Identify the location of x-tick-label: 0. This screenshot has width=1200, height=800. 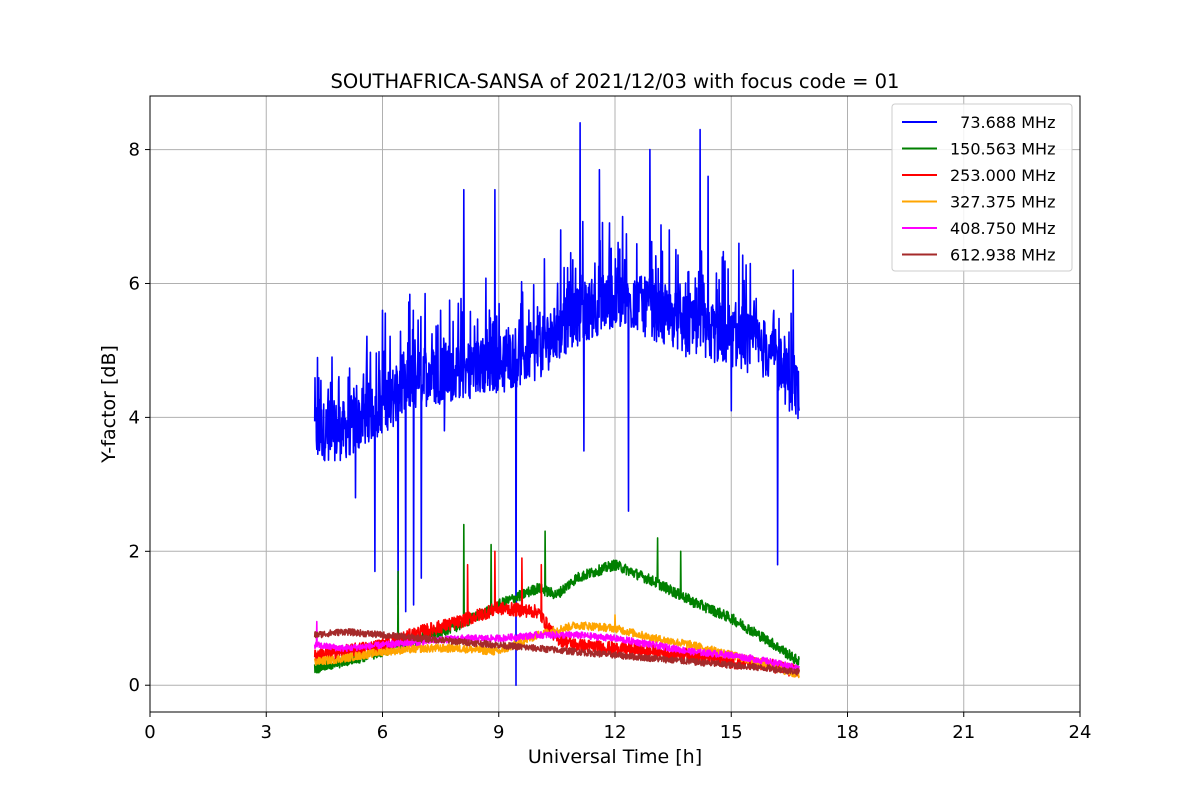
(149, 732).